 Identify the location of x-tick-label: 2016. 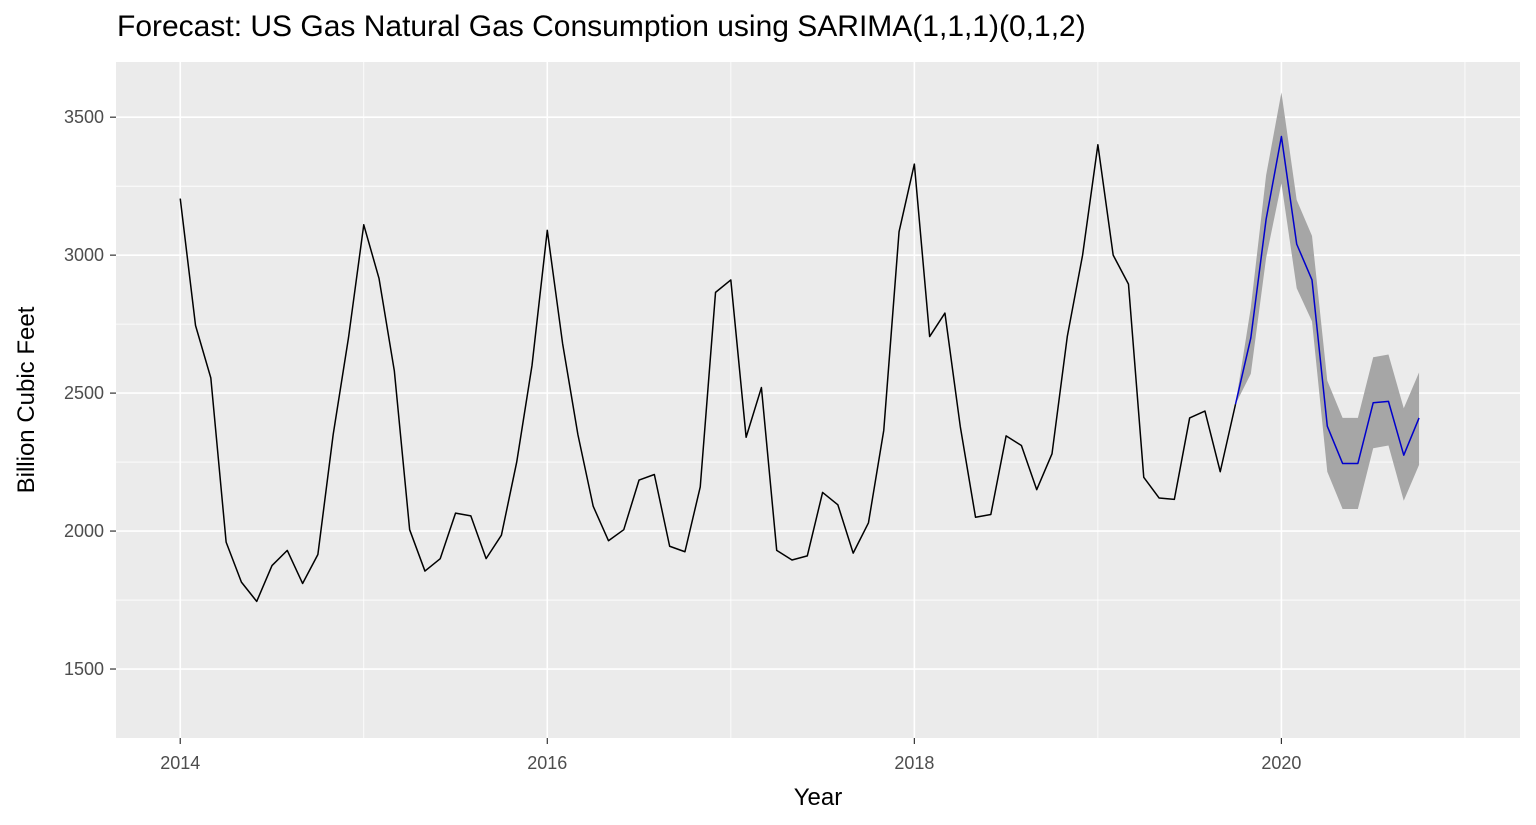
(547, 763).